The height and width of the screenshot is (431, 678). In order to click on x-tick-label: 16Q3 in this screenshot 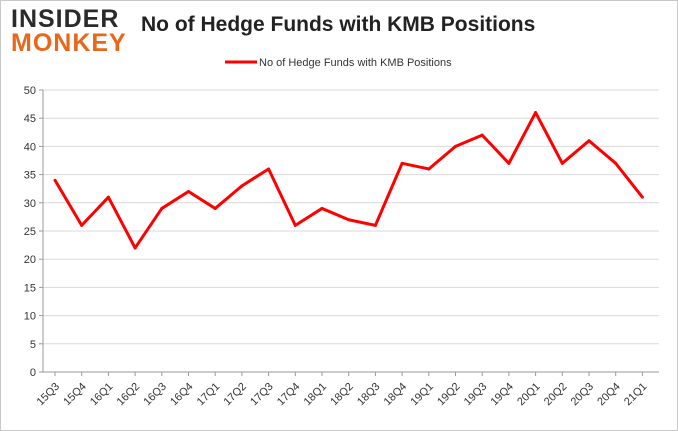, I will do `click(155, 395)`.